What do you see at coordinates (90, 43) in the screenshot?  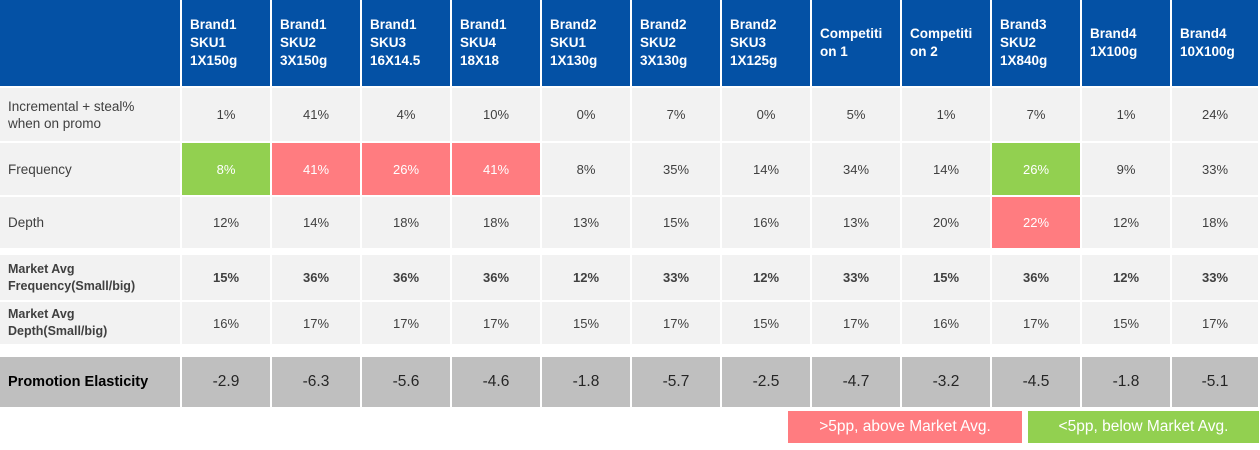 I see `header-corner-cell` at bounding box center [90, 43].